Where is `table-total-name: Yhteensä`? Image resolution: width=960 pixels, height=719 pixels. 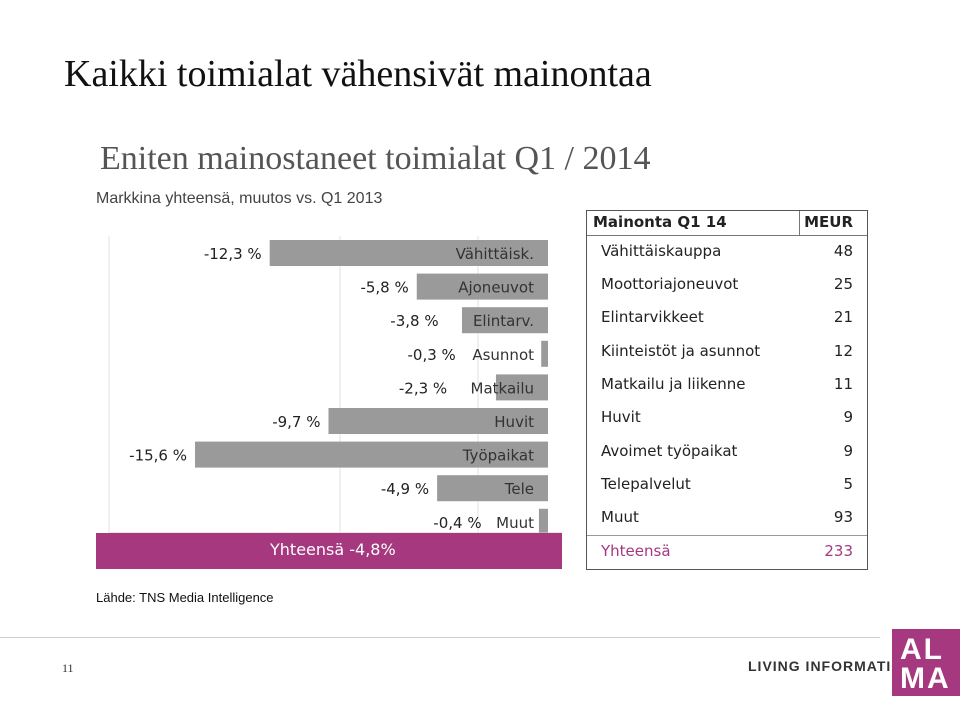 table-total-name: Yhteensä is located at coordinates (636, 551).